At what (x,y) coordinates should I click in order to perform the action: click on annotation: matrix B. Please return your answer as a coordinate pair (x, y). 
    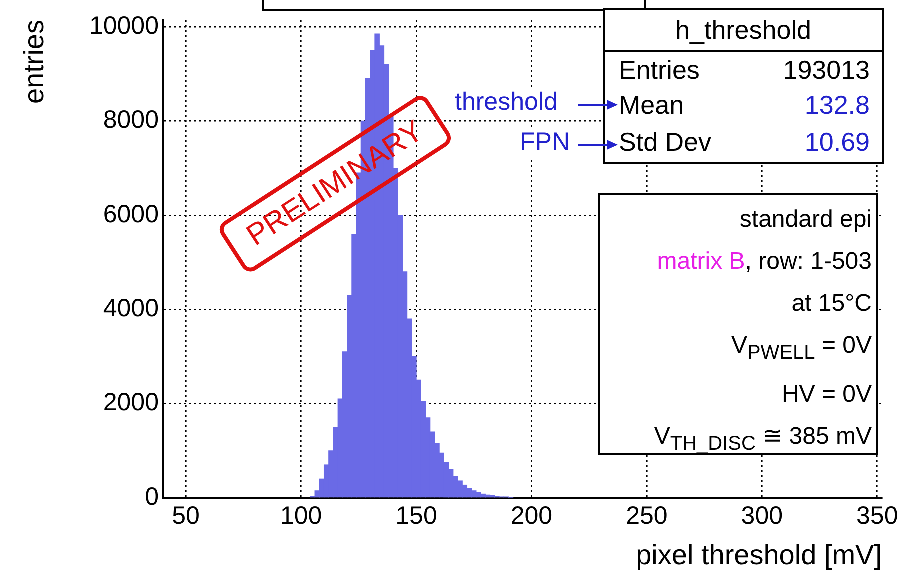
    Looking at the image, I should click on (701, 261).